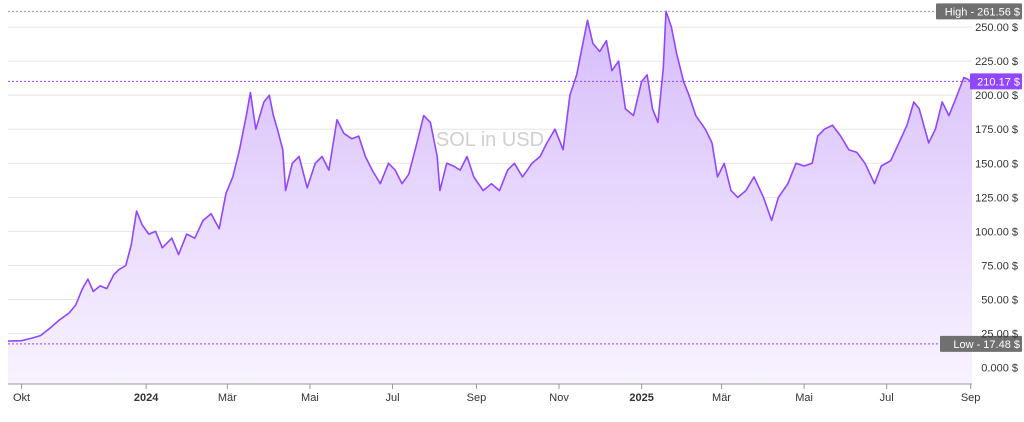 This screenshot has height=422, width=1024. What do you see at coordinates (999, 369) in the screenshot?
I see `y-tick-label: 0.000 $` at bounding box center [999, 369].